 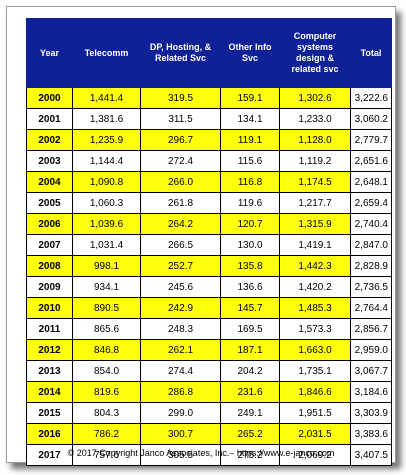 What do you see at coordinates (315, 53) in the screenshot?
I see `header-computer-systems: Computer systems design & related svc` at bounding box center [315, 53].